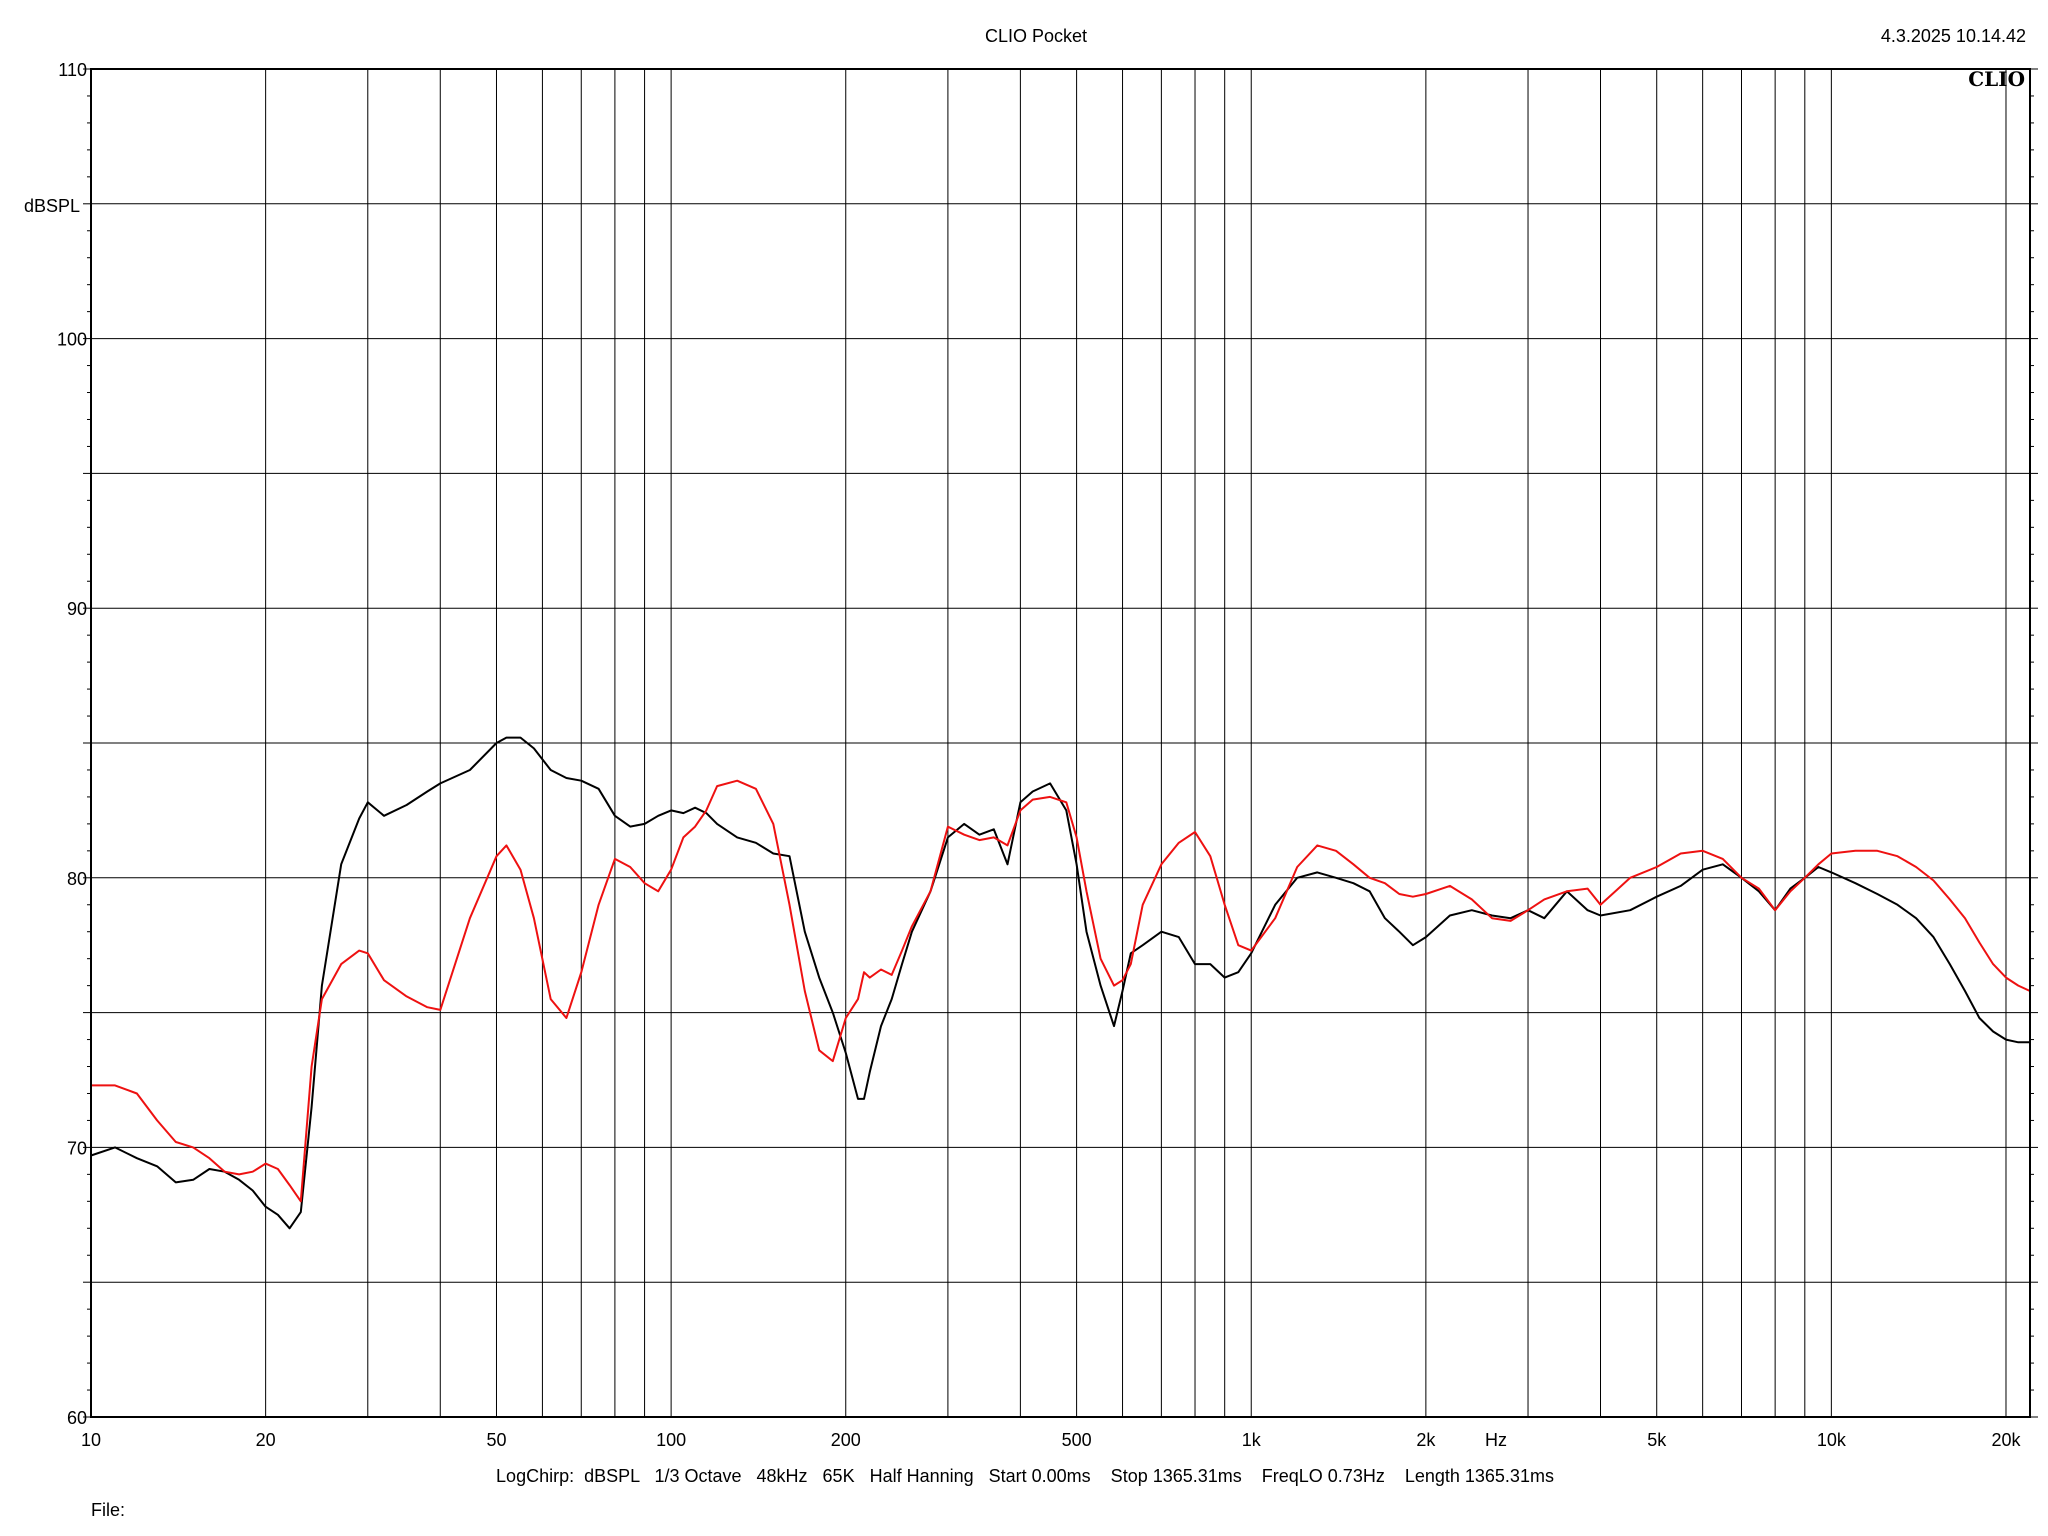 Image resolution: width=2048 pixels, height=1536 pixels. I want to click on x-tick-label: 20k, so click(2006, 1440).